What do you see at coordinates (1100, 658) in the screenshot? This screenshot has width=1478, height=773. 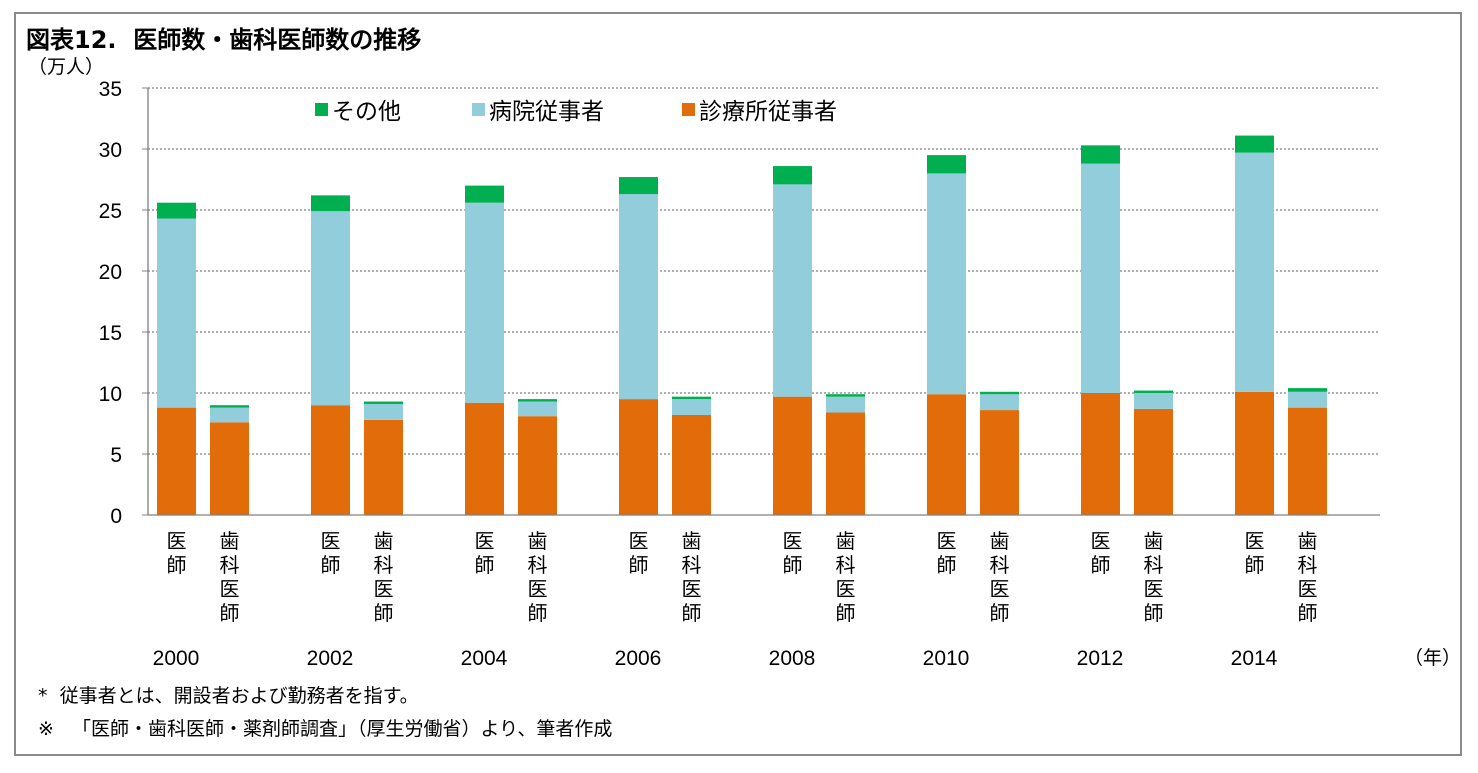 I see `x-year-label: 2012` at bounding box center [1100, 658].